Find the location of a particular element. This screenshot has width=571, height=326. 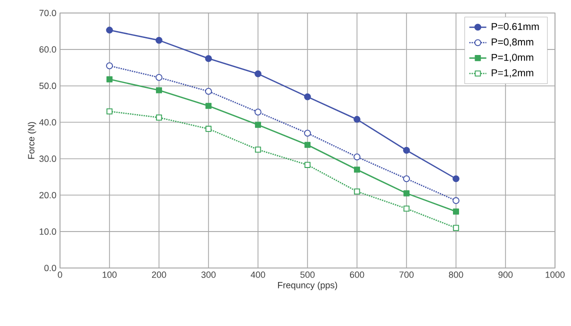

x-tick-label: 300 is located at coordinates (208, 275).